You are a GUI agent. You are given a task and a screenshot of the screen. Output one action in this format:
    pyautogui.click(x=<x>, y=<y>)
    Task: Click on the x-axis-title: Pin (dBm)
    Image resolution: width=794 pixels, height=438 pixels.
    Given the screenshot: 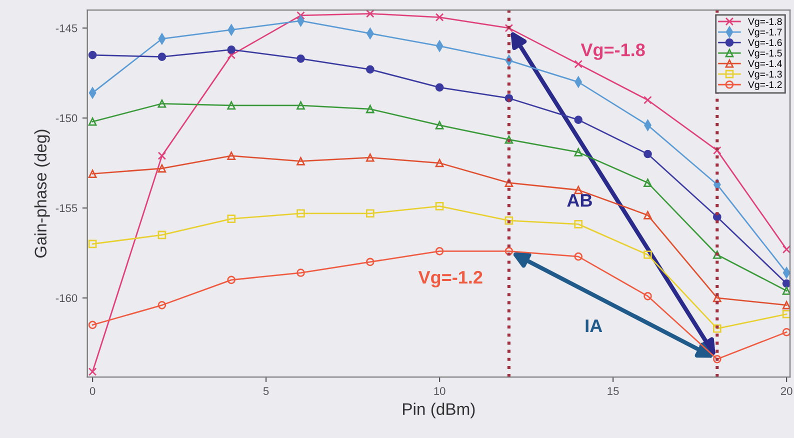 What is the action you would take?
    pyautogui.click(x=439, y=410)
    